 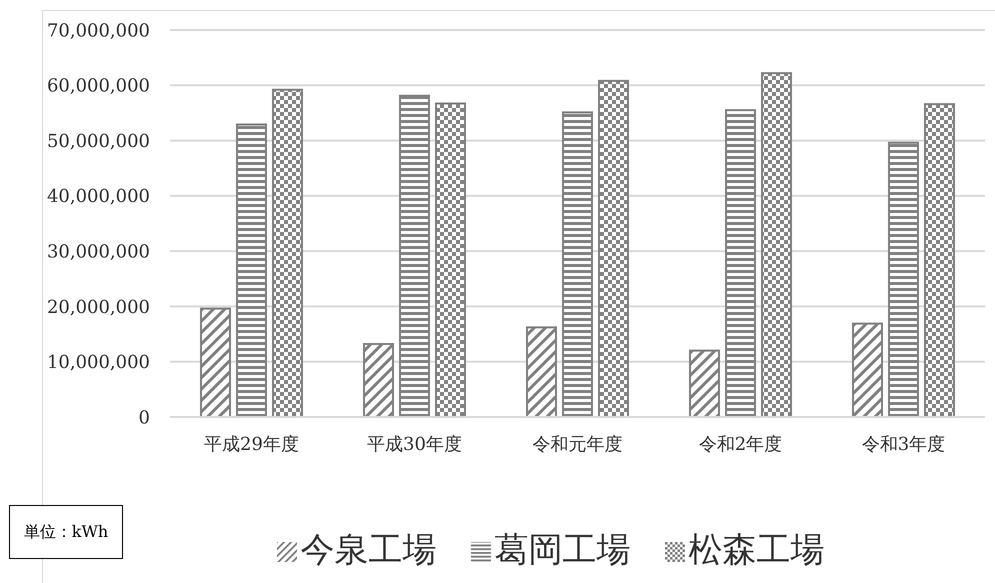 What do you see at coordinates (756, 550) in the screenshot?
I see `legend-label: 松森工場` at bounding box center [756, 550].